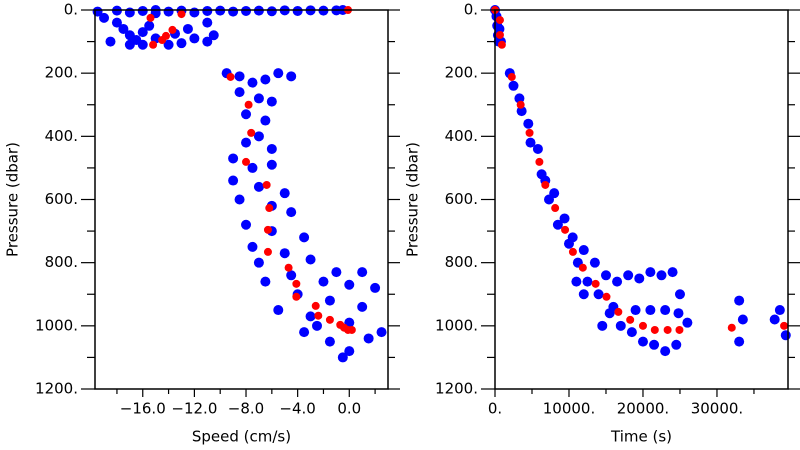 The height and width of the screenshot is (450, 800). Describe the element at coordinates (297, 409) in the screenshot. I see `x-tick-label: −4.0` at that location.